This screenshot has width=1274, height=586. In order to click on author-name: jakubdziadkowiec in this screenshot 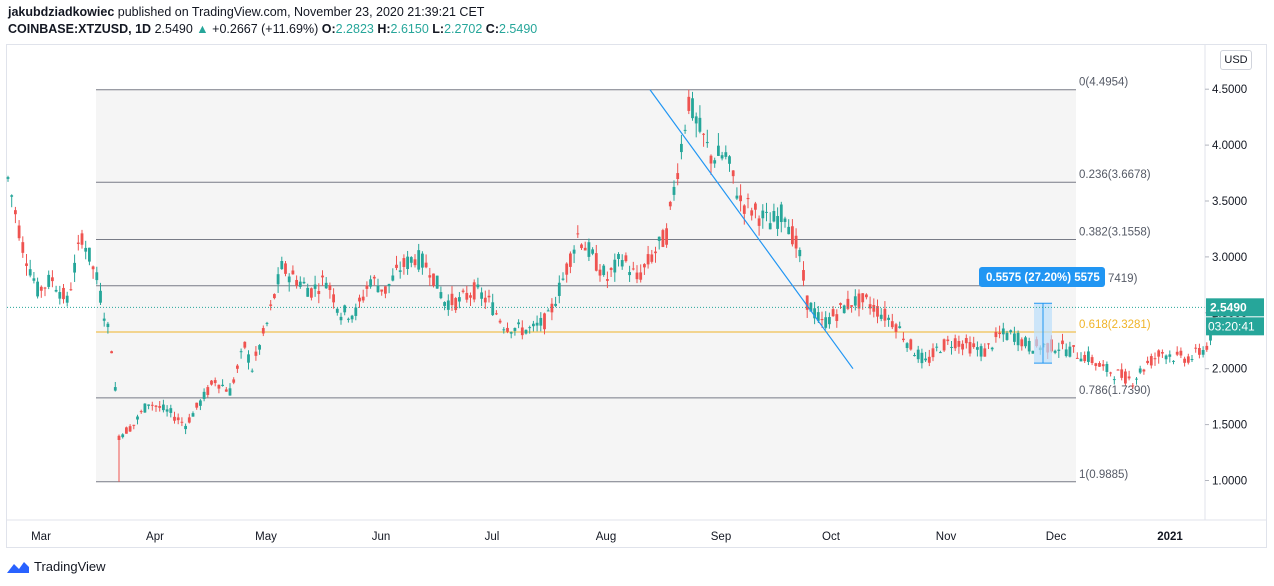, I will do `click(61, 12)`.